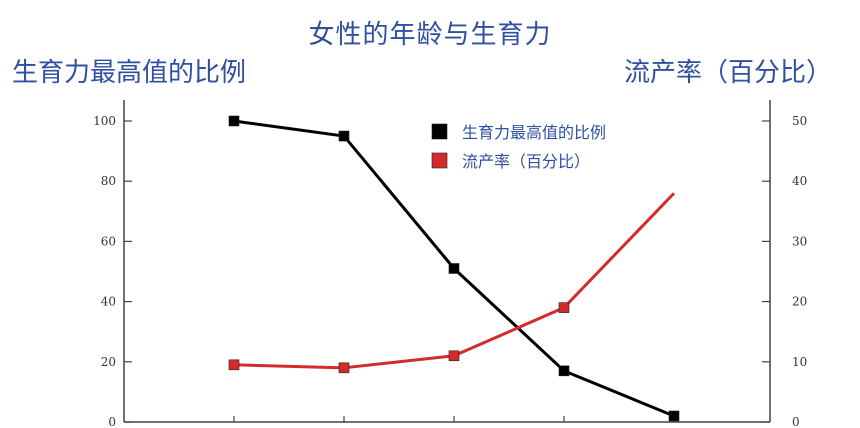  What do you see at coordinates (799, 241) in the screenshot?
I see `y-right-tick-label: 30` at bounding box center [799, 241].